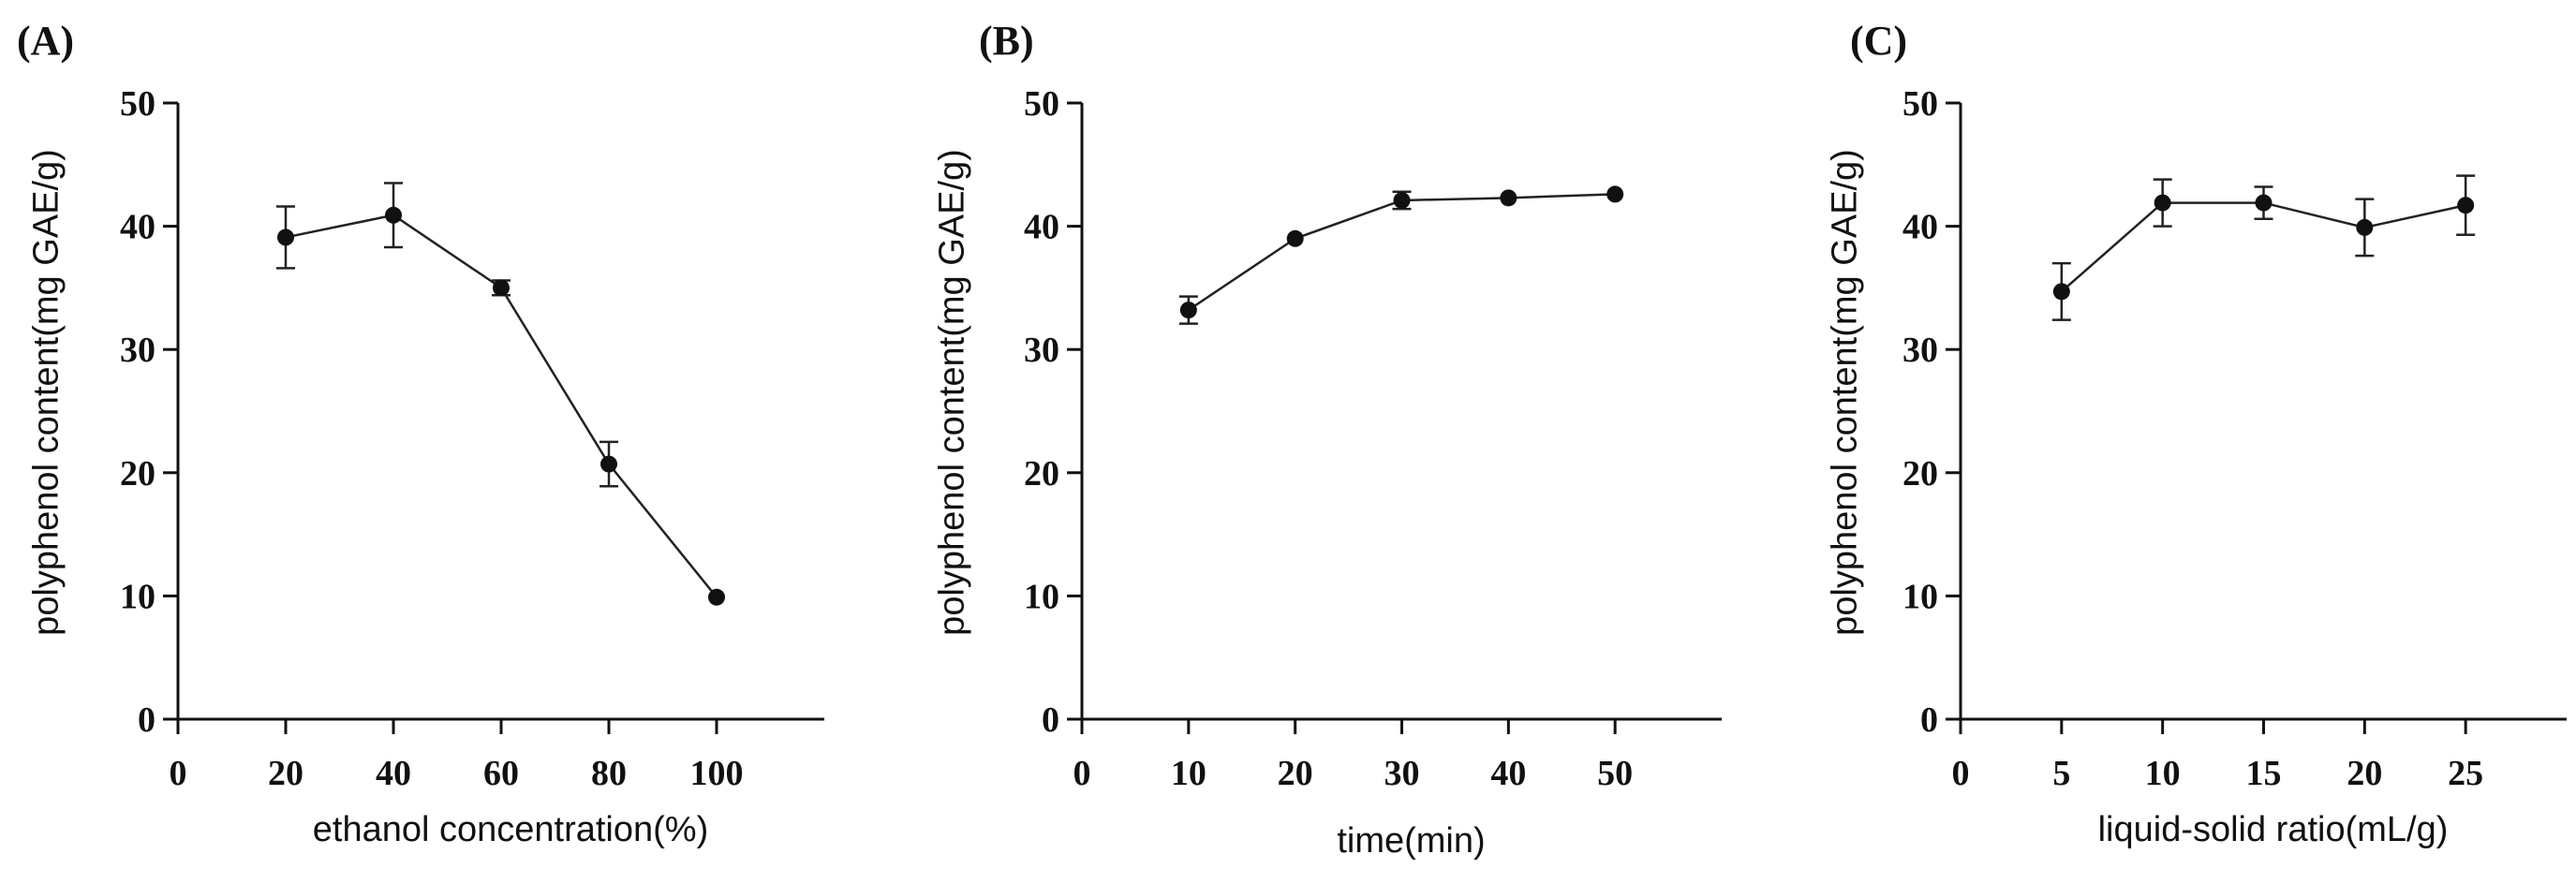 The image size is (2576, 884). I want to click on x-tick-label: 25, so click(2465, 773).